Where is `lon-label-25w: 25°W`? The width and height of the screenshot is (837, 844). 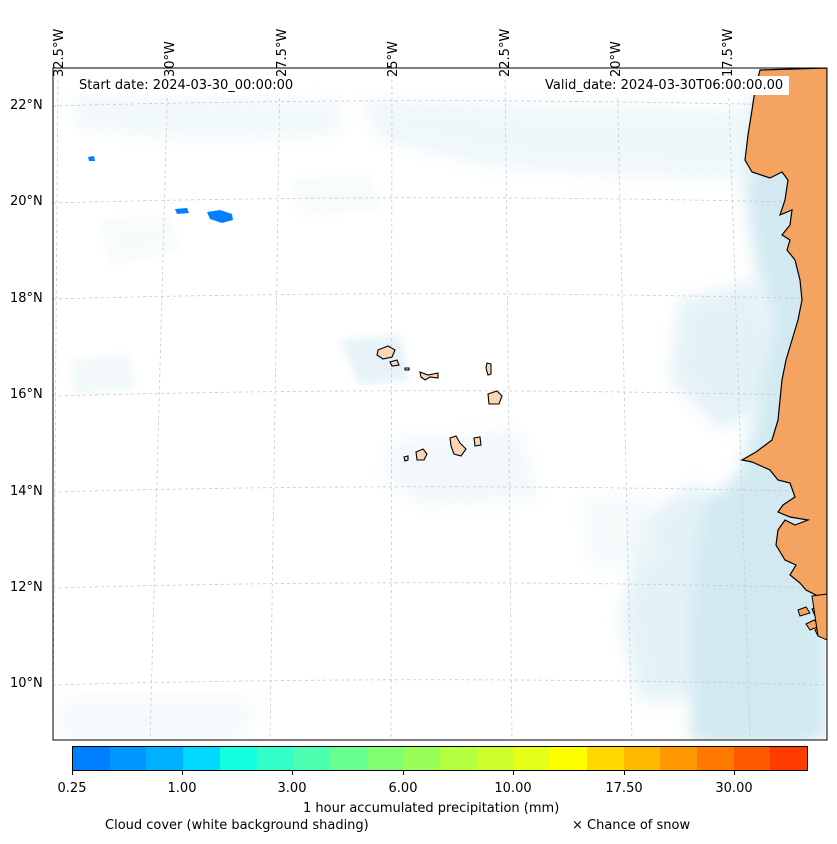 lon-label-25w: 25°W is located at coordinates (393, 59).